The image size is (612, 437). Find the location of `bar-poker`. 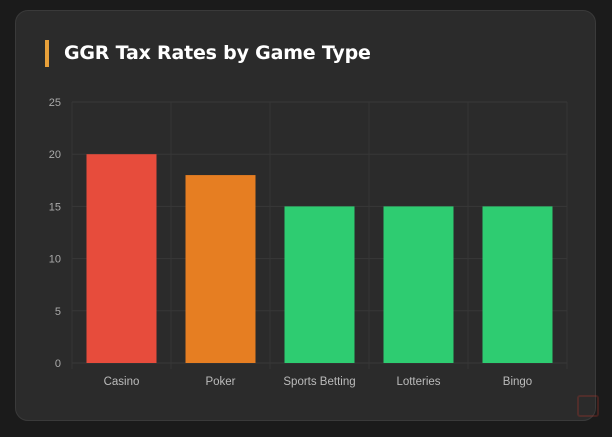

bar-poker is located at coordinates (220, 269).